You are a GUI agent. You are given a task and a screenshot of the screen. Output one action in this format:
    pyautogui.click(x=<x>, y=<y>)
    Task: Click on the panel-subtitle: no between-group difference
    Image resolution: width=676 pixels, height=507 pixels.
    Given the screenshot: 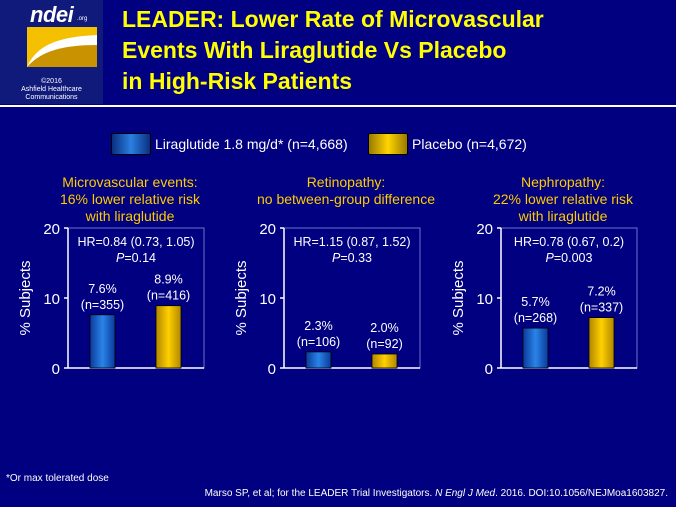 What is the action you would take?
    pyautogui.click(x=346, y=199)
    